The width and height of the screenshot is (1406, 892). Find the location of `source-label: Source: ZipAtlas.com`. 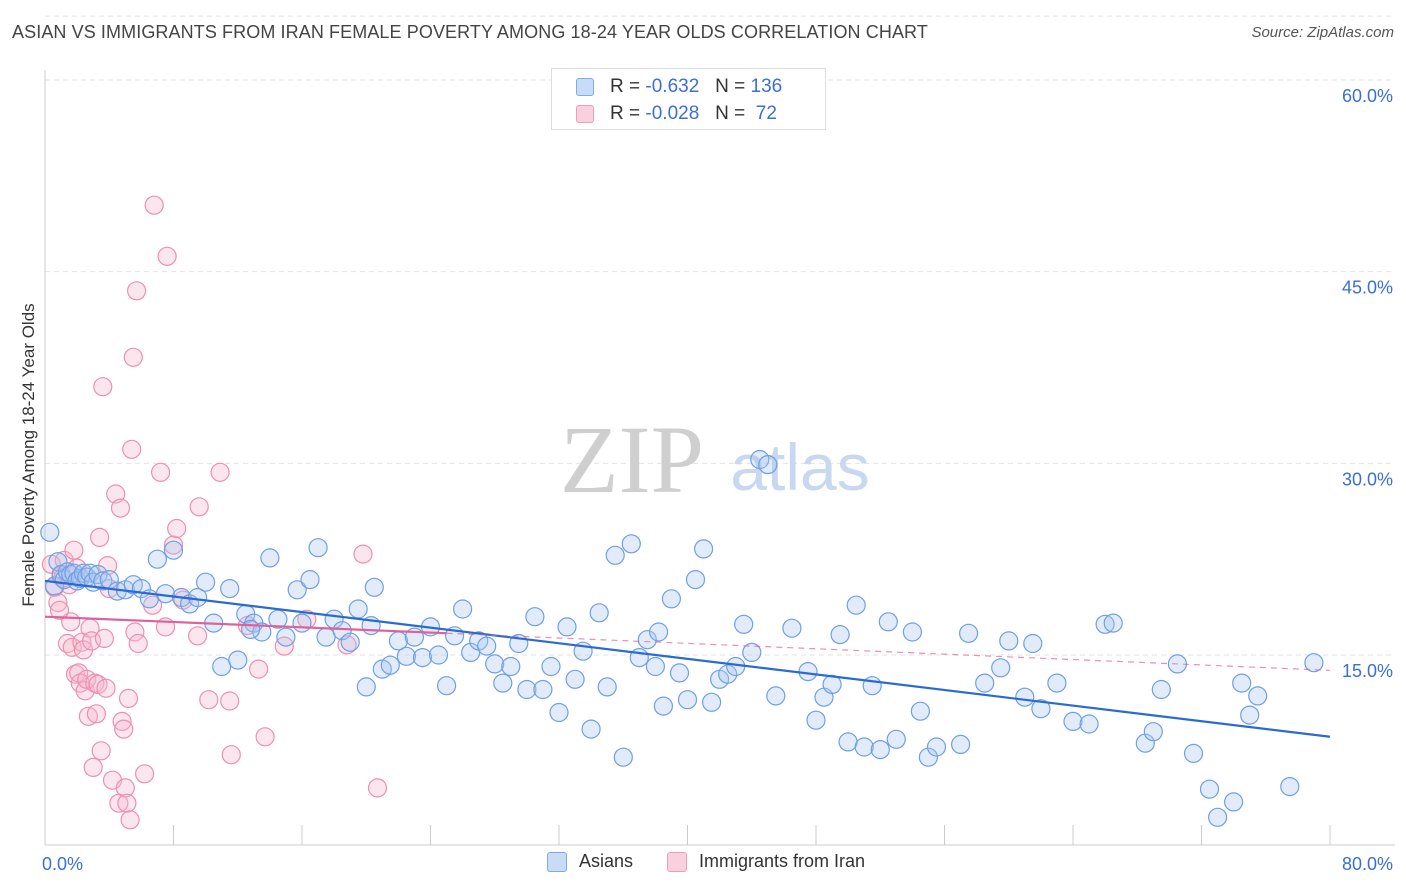

source-label: Source: ZipAtlas.com is located at coordinates (1322, 32).